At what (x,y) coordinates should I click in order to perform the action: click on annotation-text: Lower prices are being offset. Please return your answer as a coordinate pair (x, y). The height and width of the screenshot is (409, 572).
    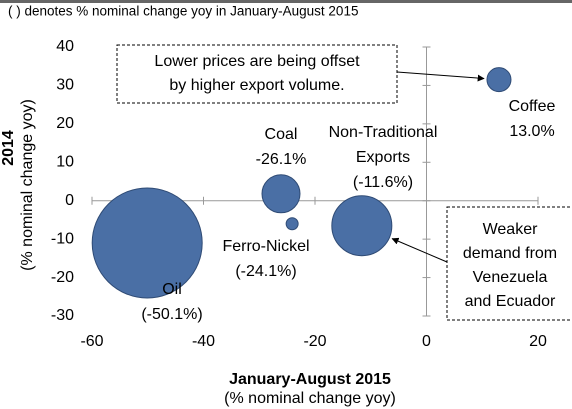
    Looking at the image, I should click on (257, 61).